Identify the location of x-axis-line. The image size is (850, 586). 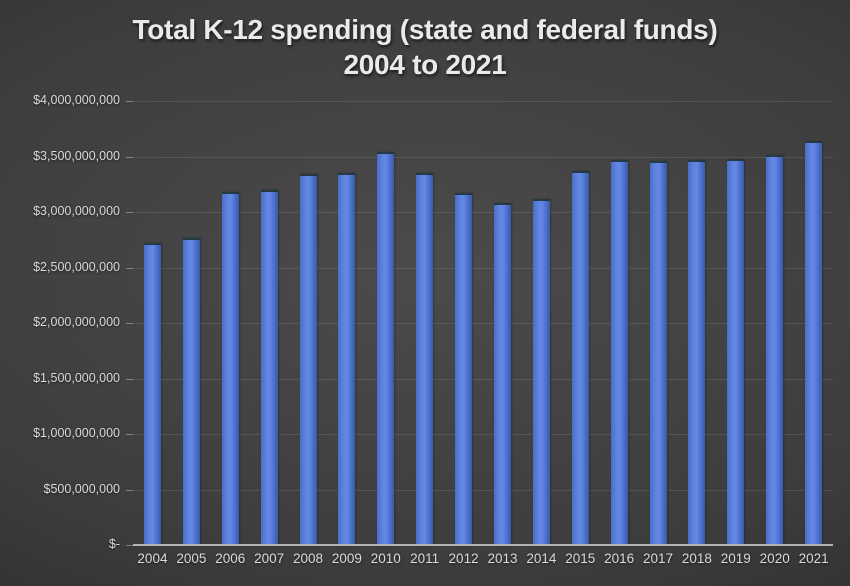
(483, 545).